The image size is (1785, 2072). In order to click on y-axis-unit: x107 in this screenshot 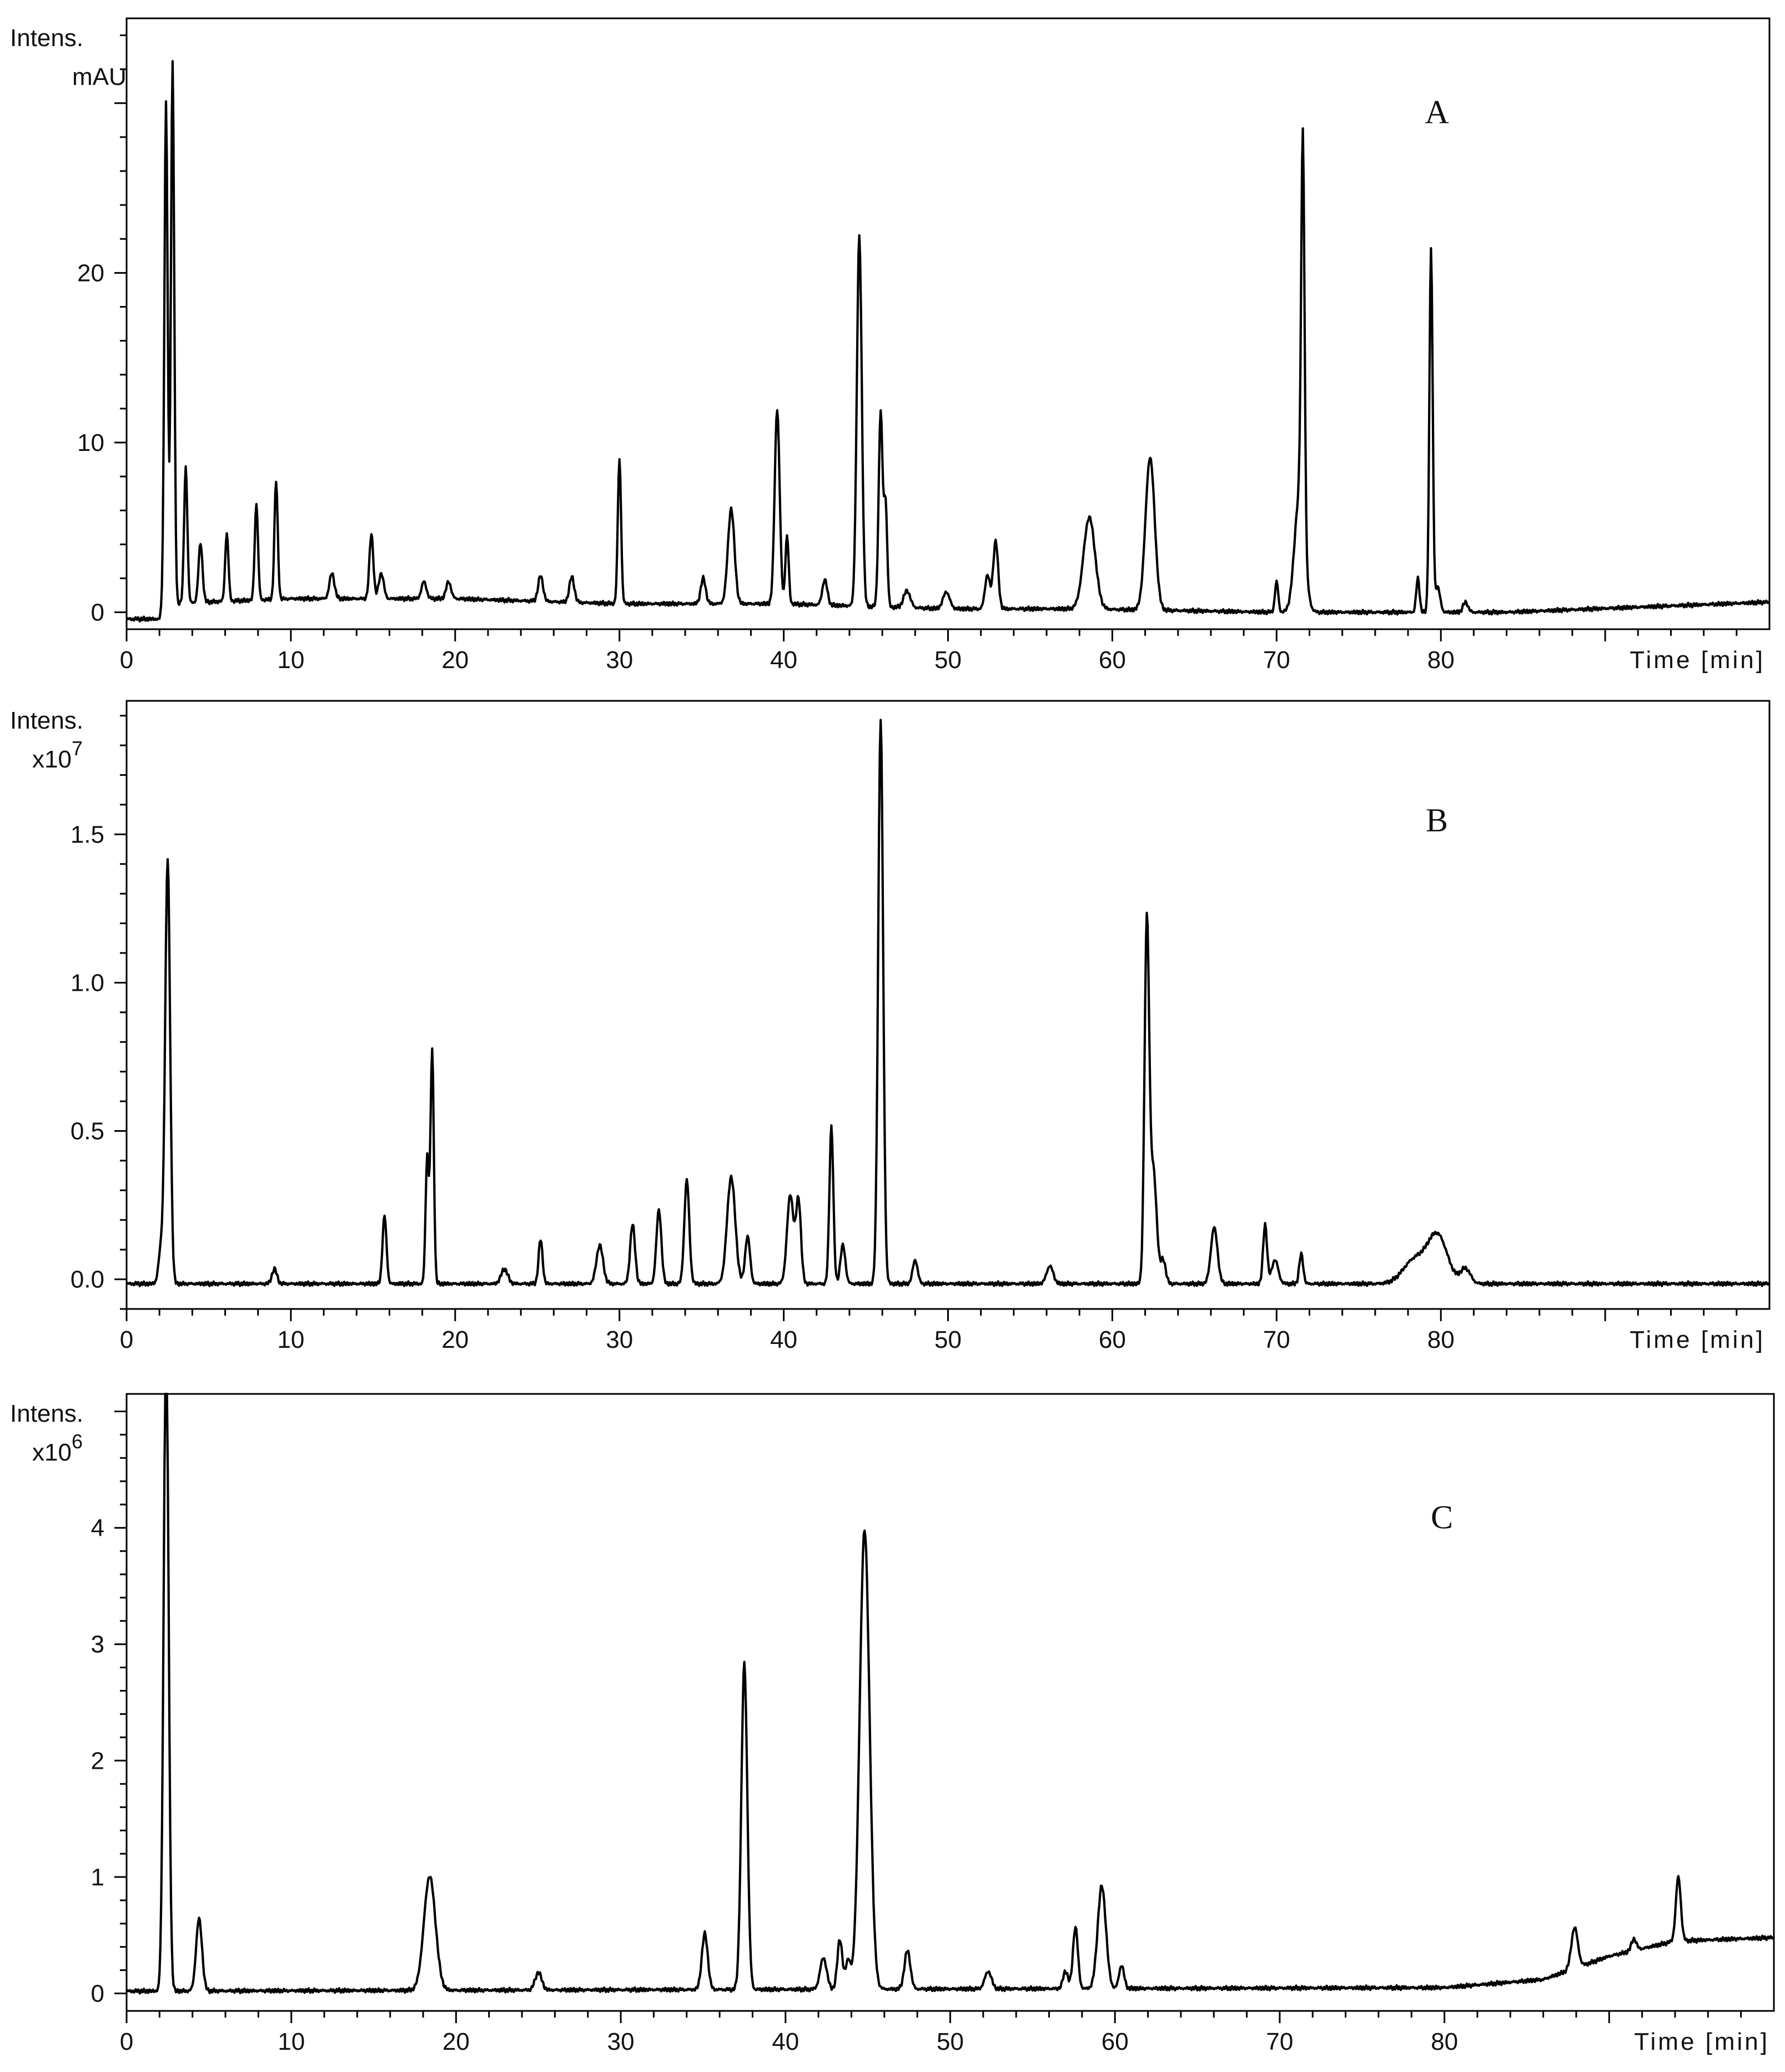, I will do `click(57, 755)`.